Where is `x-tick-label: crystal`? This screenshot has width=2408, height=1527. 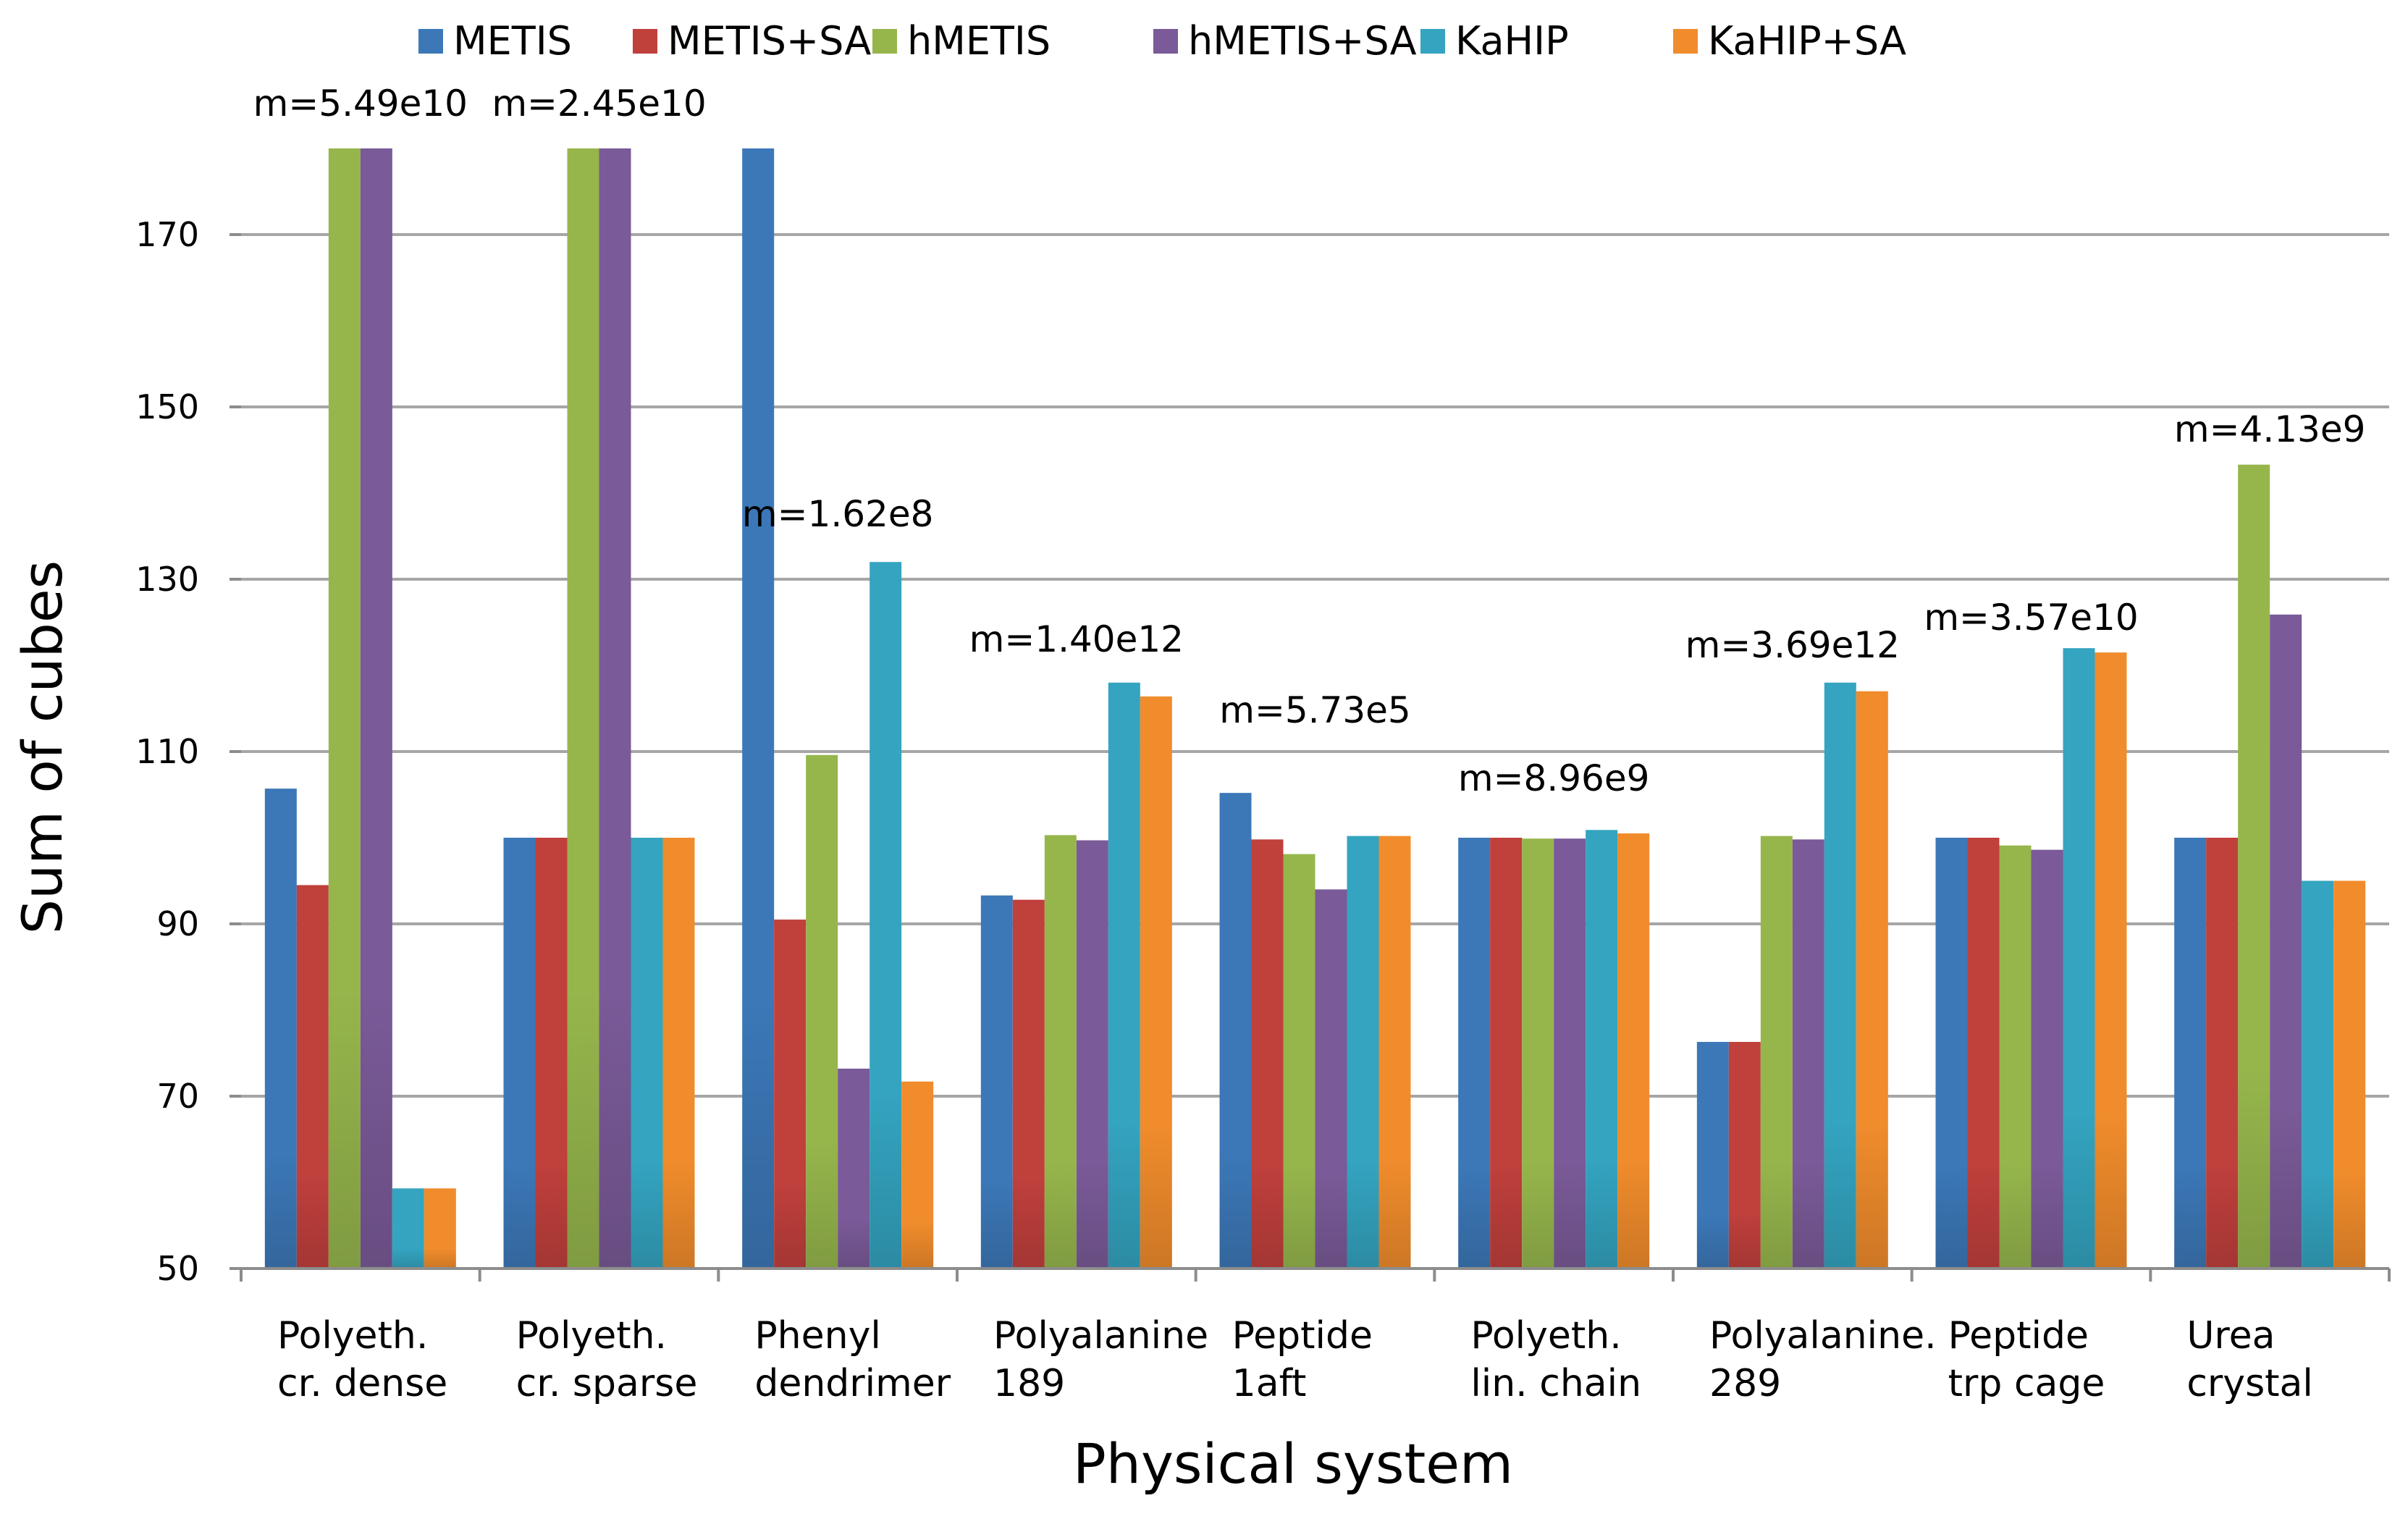
x-tick-label: crystal is located at coordinates (2249, 1383).